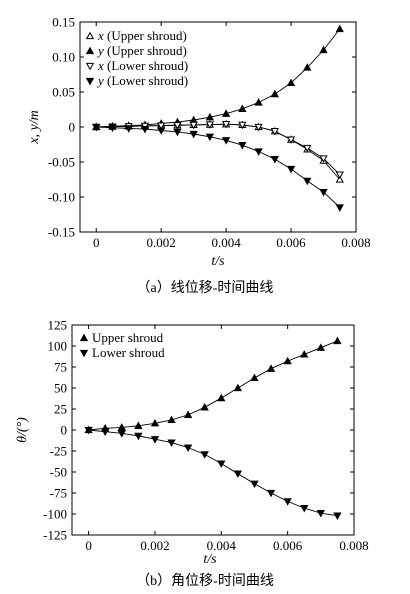 This screenshot has height=594, width=410. Describe the element at coordinates (61, 162) in the screenshot. I see `y-tick-label: -0.05` at that location.